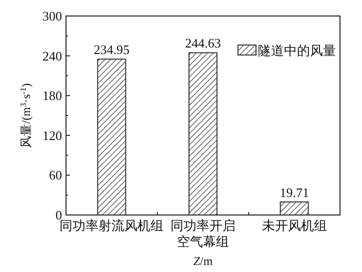 The image size is (362, 272). Describe the element at coordinates (52, 96) in the screenshot. I see `y-tick-label: 180` at that location.